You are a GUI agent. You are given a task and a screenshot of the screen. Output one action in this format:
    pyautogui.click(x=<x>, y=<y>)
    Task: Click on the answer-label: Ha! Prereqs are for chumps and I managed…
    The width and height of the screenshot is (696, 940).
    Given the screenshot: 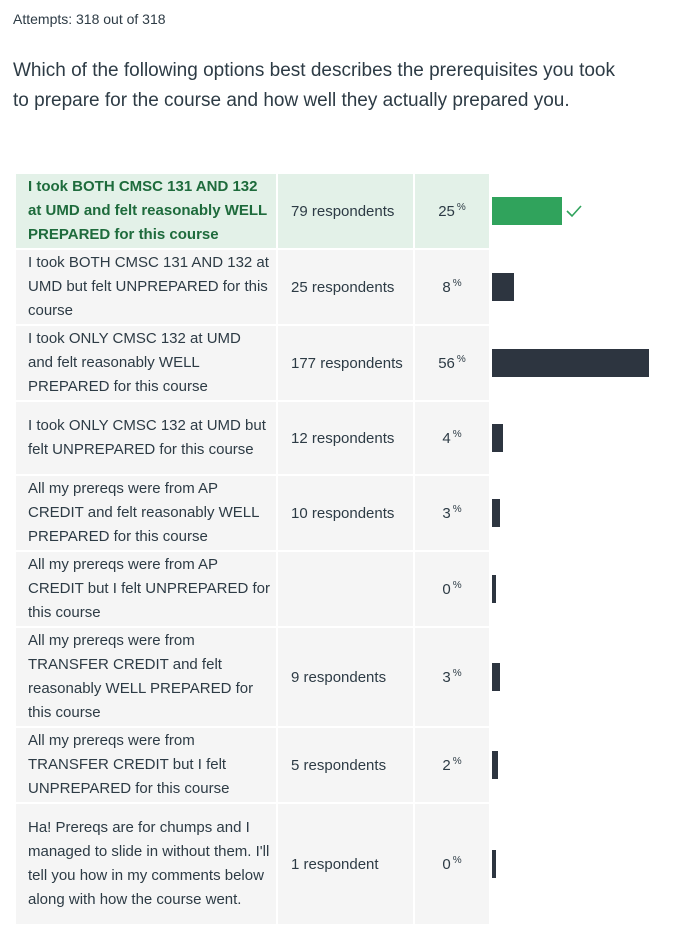 What is the action you would take?
    pyautogui.click(x=147, y=864)
    